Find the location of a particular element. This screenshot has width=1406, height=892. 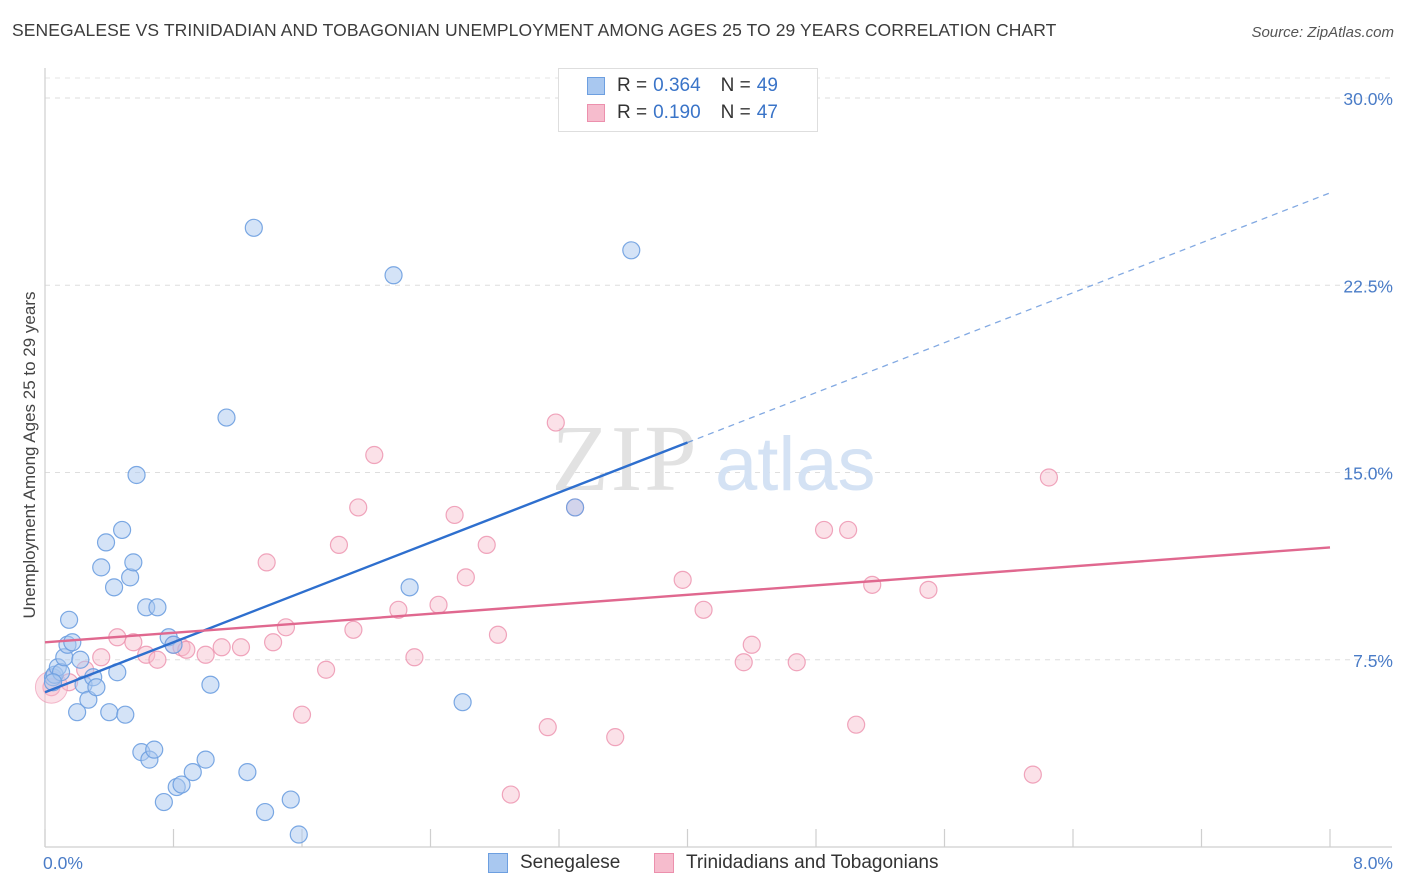

y-tick-label: 30.0% is located at coordinates (1368, 99).